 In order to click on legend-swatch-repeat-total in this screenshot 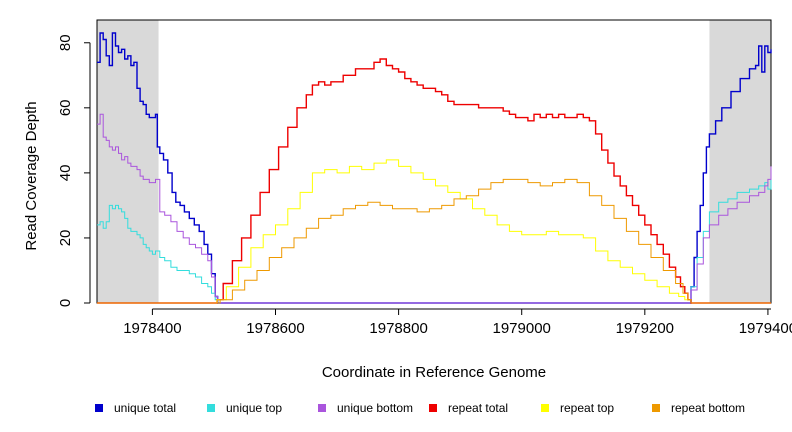, I will do `click(433, 408)`.